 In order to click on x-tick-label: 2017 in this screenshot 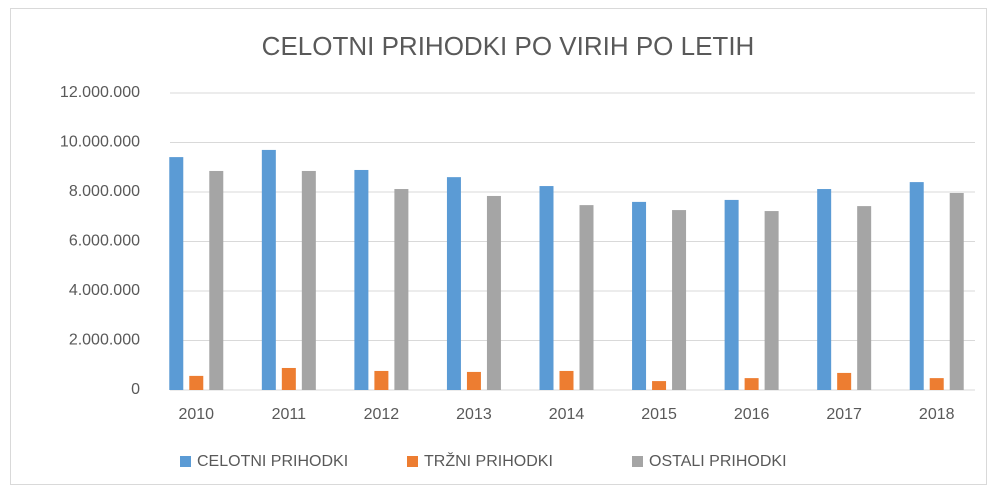, I will do `click(844, 414)`.